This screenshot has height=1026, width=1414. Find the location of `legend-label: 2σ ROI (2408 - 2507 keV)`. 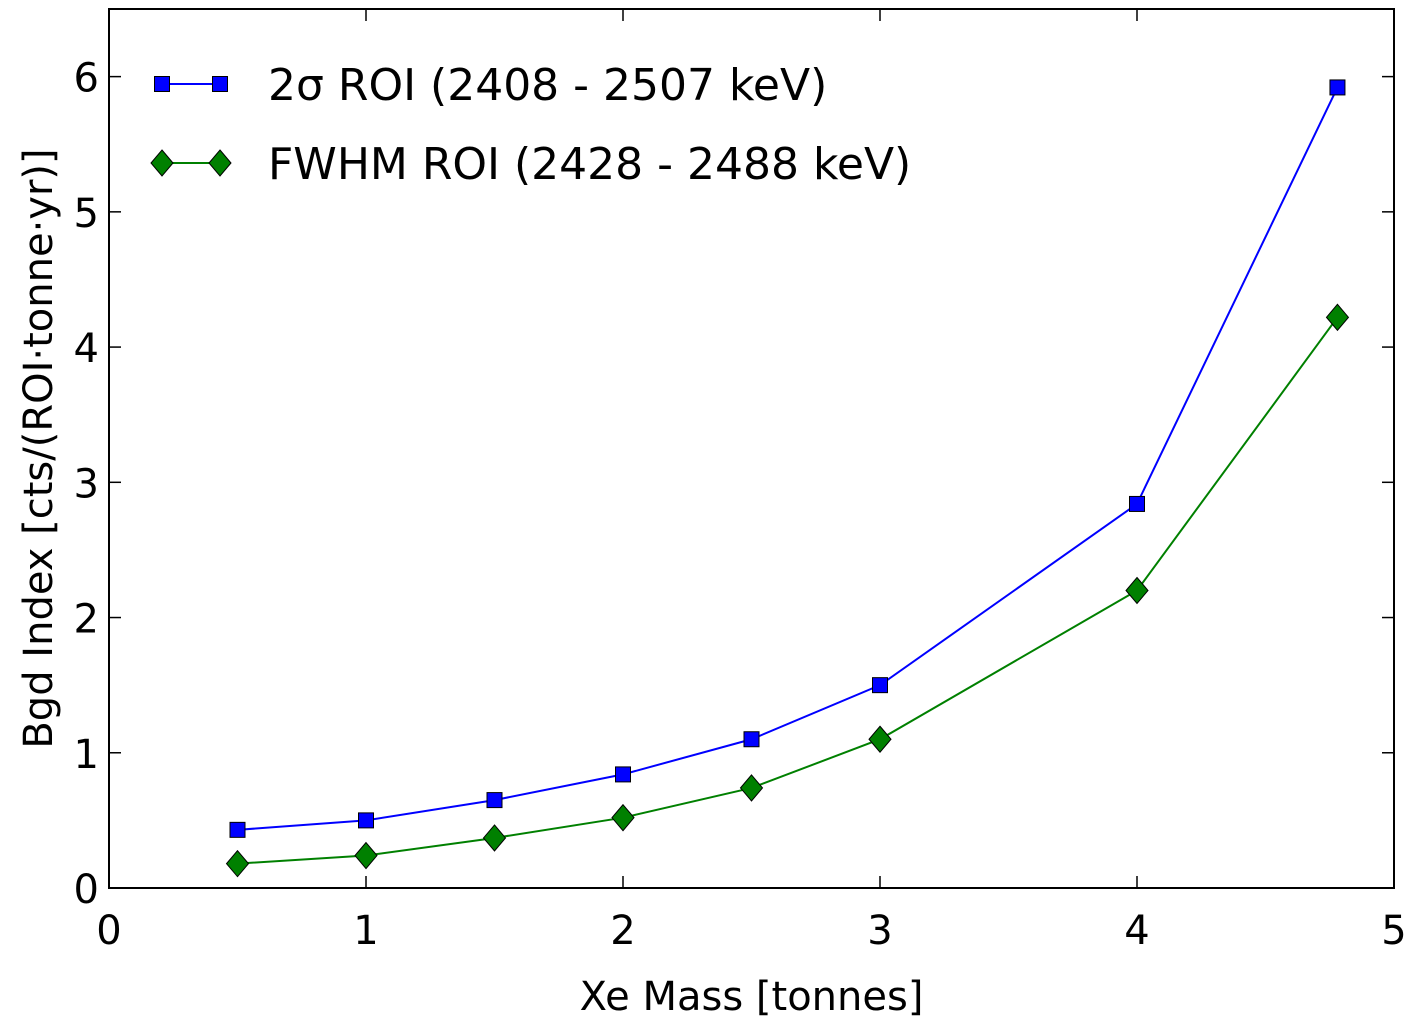

legend-label: 2σ ROI (2408 - 2507 keV) is located at coordinates (547, 85).